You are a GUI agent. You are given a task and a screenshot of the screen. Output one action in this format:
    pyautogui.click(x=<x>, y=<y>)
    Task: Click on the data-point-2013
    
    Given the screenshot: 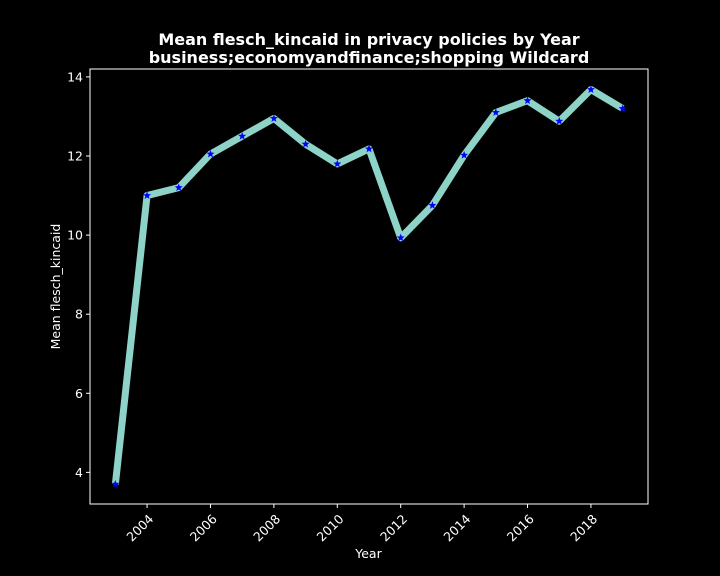 What is the action you would take?
    pyautogui.click(x=432, y=205)
    